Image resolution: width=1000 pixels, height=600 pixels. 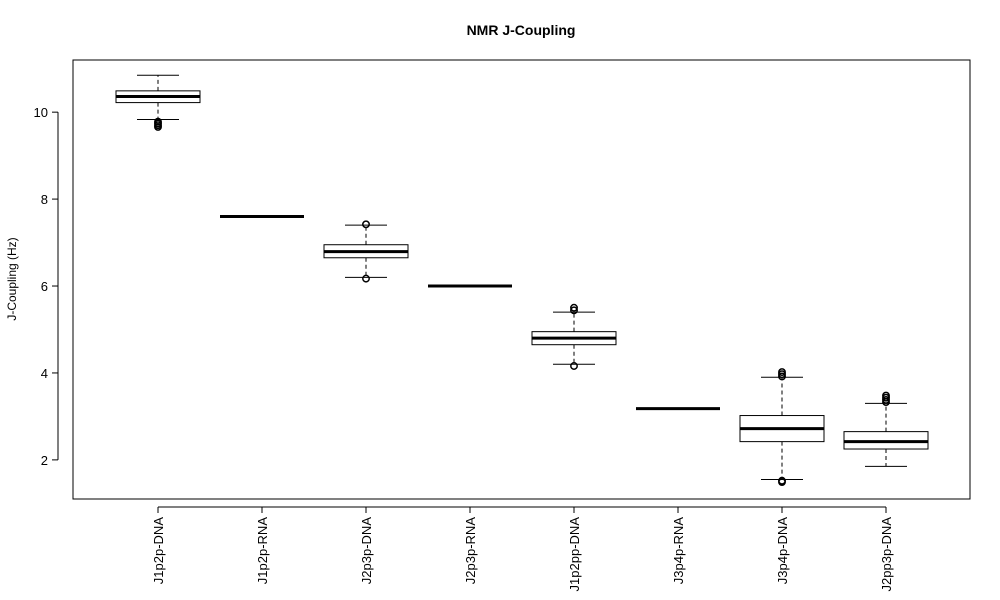 I want to click on chart-title: NMR J-Coupling, so click(x=521, y=30).